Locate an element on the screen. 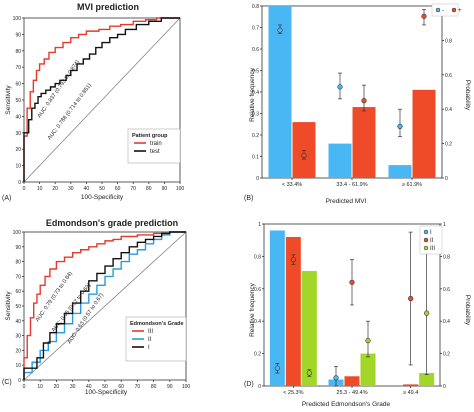  panel-c-roc-curve-ii is located at coordinates (104, 305).